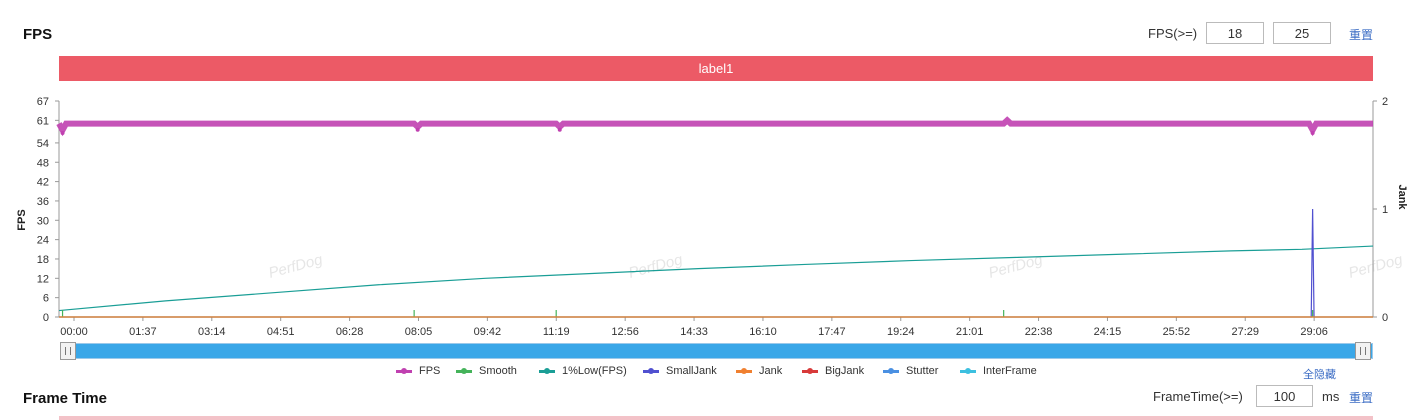 The width and height of the screenshot is (1428, 420). Describe the element at coordinates (46, 299) in the screenshot. I see `y-tick-label: 6` at that location.